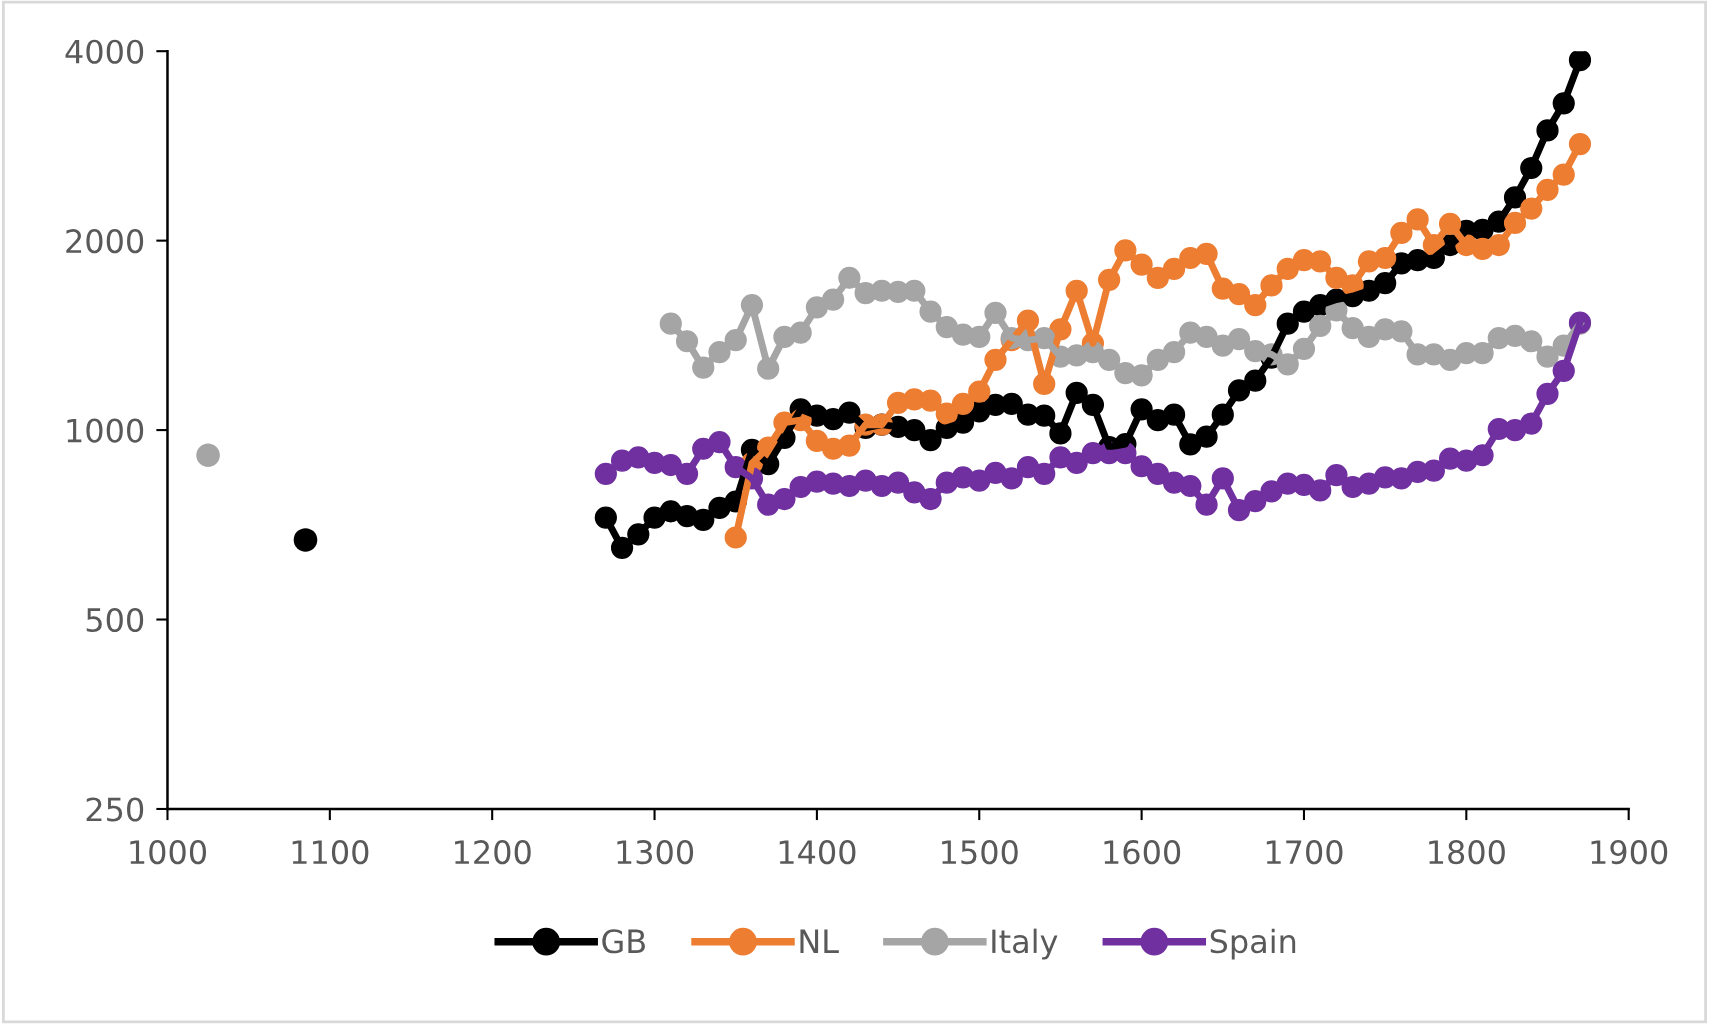 This screenshot has width=1709, height=1024. I want to click on x-tick-label: 1200, so click(493, 852).